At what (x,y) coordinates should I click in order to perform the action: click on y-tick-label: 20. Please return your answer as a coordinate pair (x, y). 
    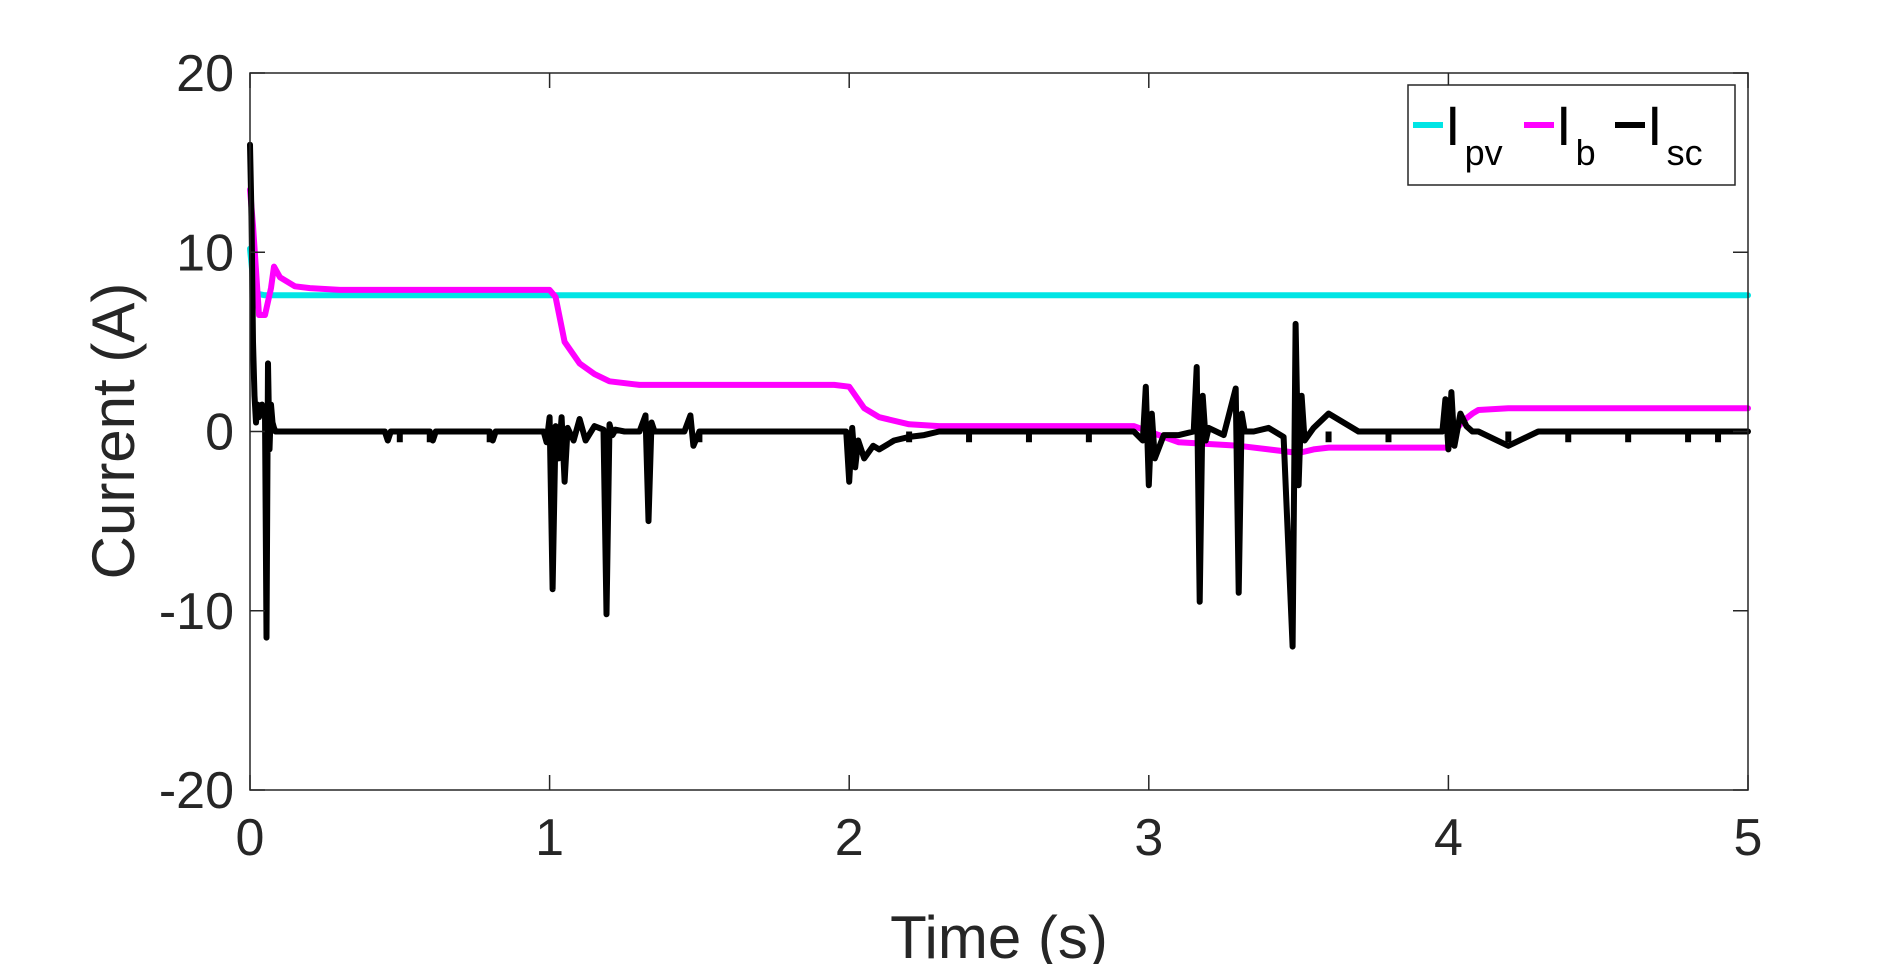
    Looking at the image, I should click on (205, 74).